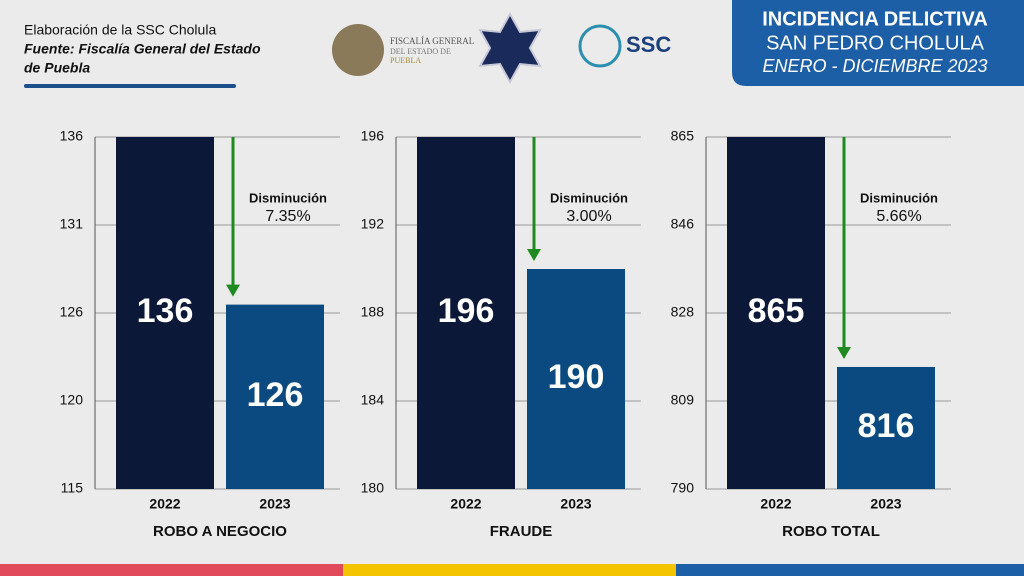 The height and width of the screenshot is (576, 1024). I want to click on y-tick-label: 865, so click(683, 136).